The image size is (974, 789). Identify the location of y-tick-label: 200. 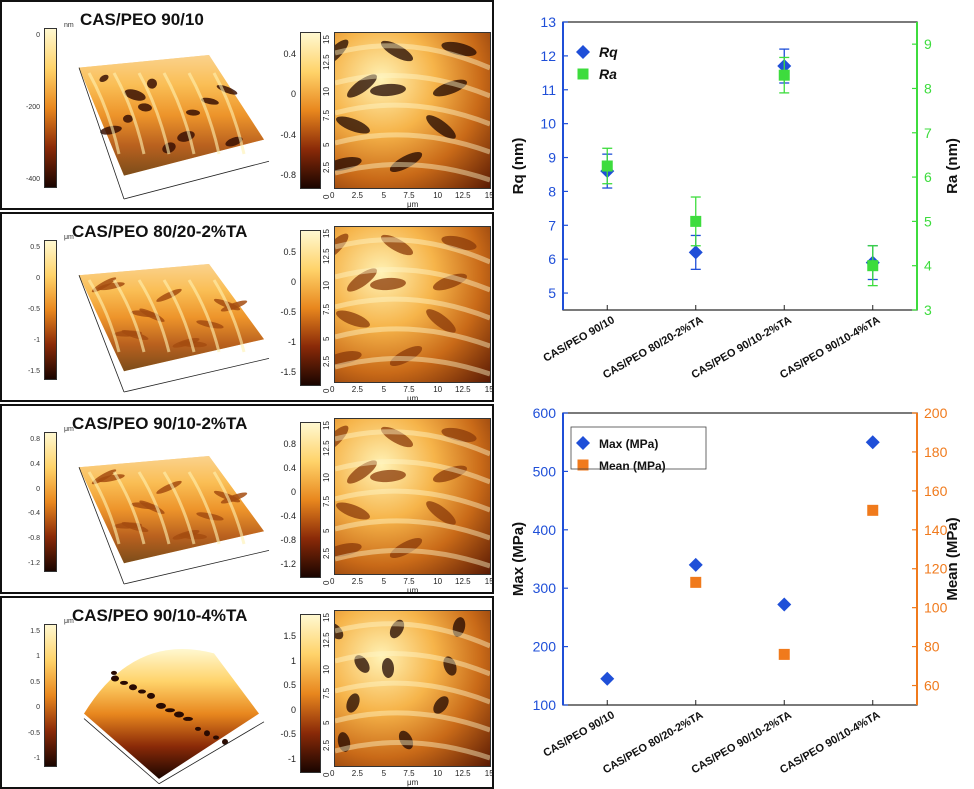
(545, 647).